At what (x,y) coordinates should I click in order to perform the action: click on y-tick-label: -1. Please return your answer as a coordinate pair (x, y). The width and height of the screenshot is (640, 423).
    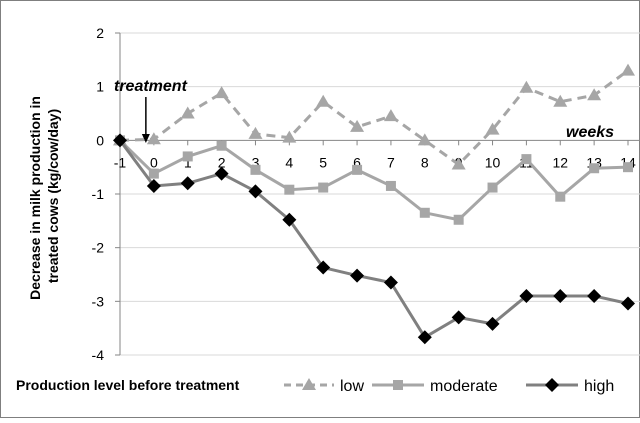
    Looking at the image, I should click on (98, 194).